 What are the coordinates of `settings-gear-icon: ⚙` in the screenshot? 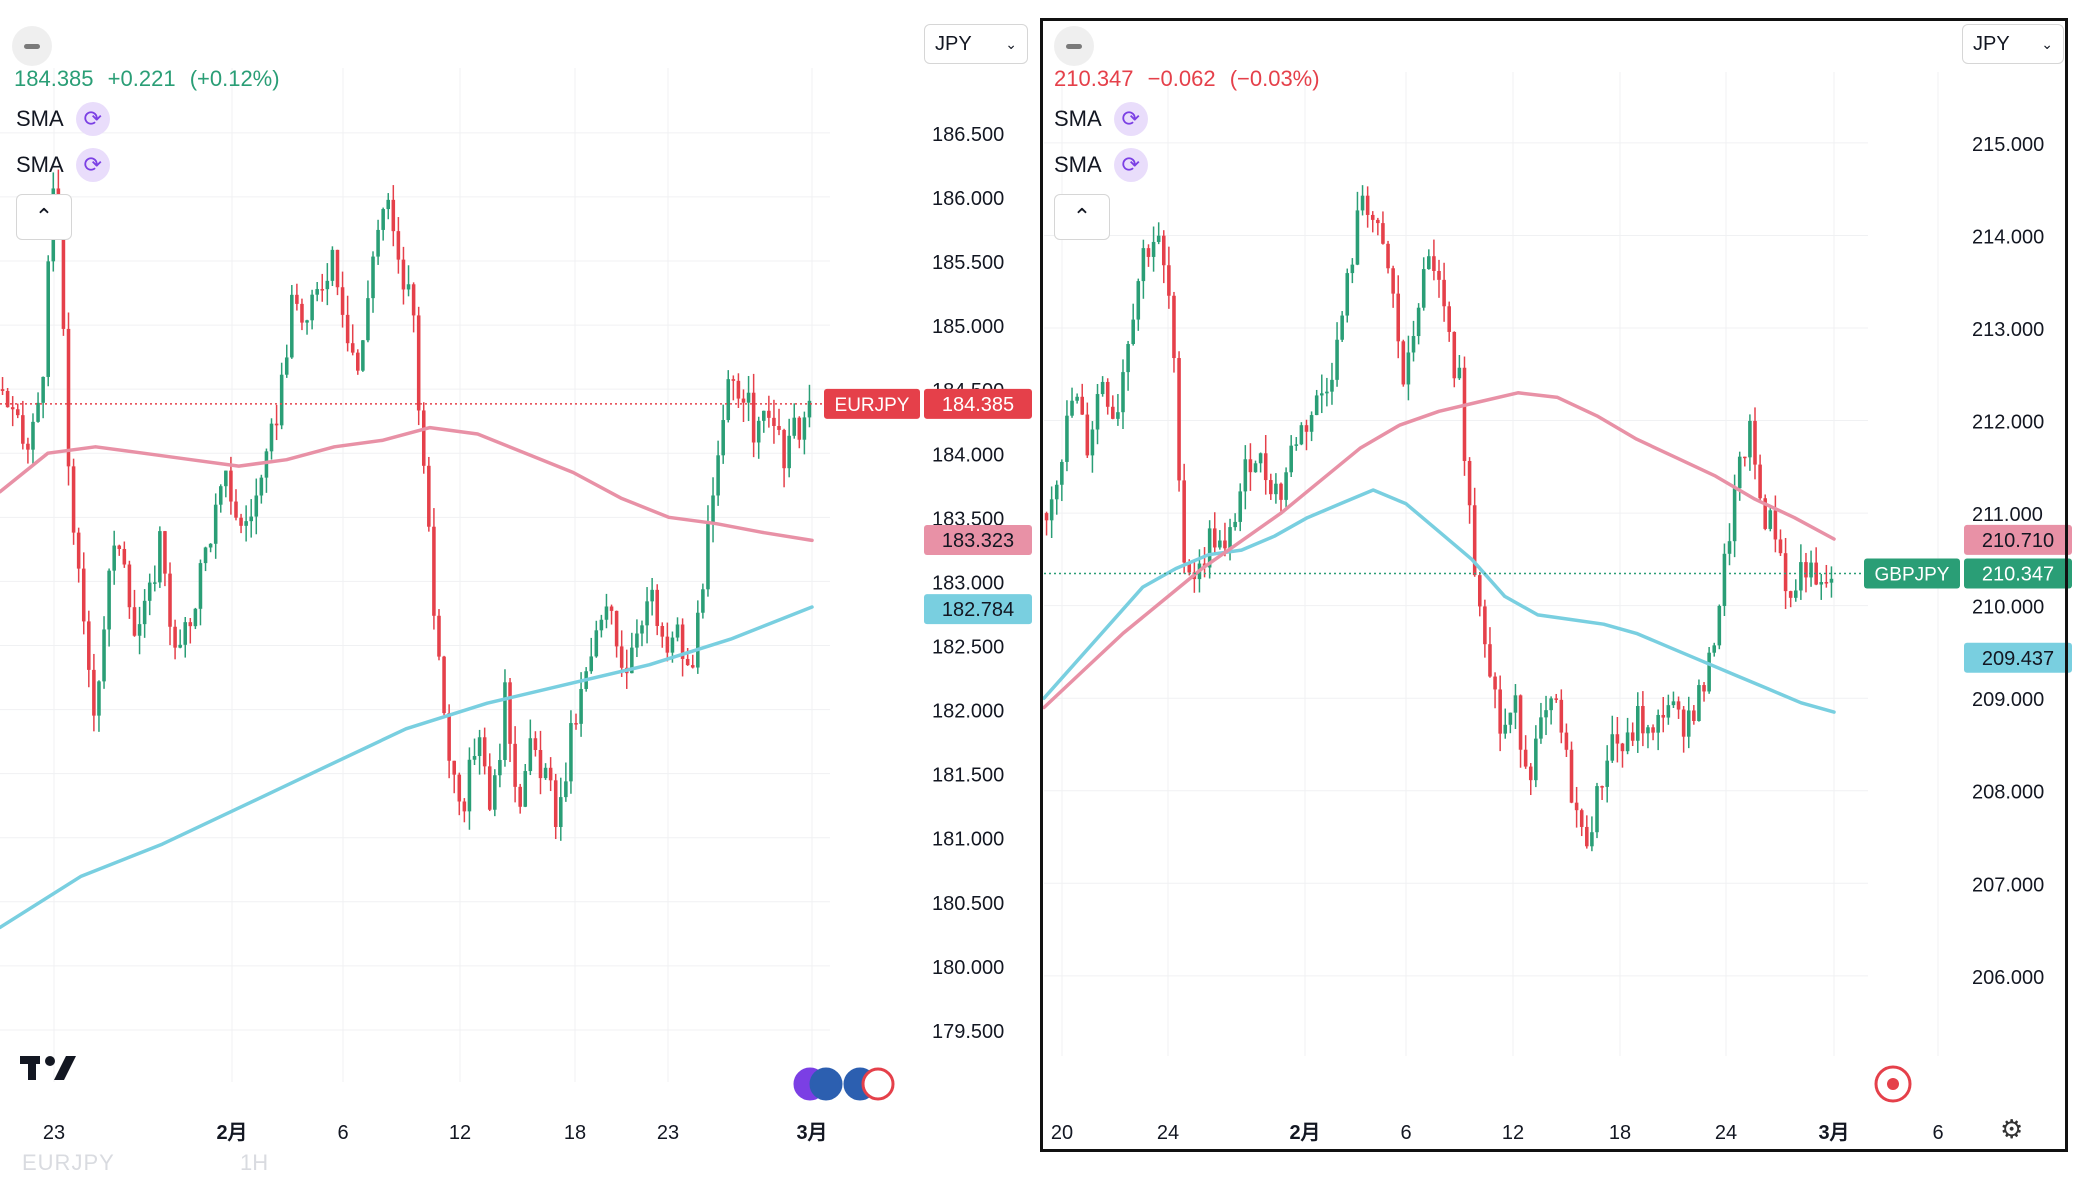 It's located at (2012, 1129).